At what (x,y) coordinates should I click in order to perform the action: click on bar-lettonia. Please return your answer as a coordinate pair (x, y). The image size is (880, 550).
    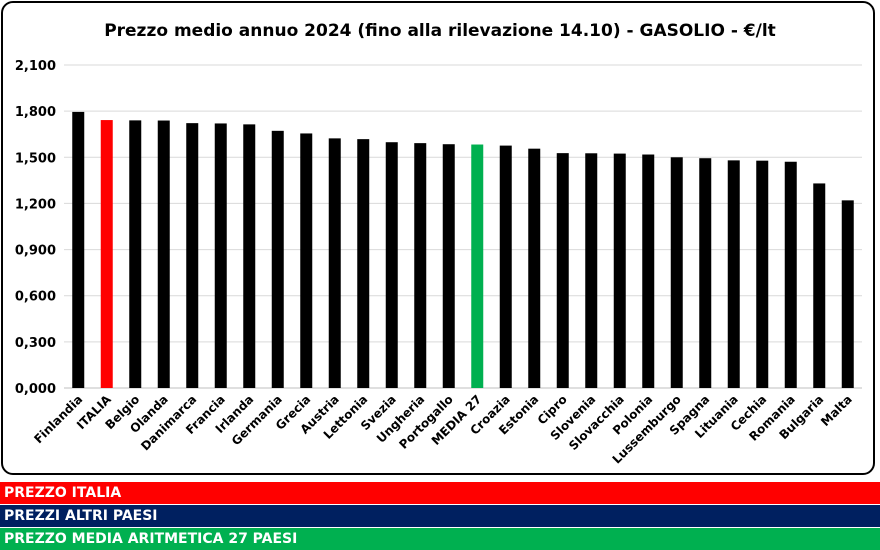
    Looking at the image, I should click on (363, 263).